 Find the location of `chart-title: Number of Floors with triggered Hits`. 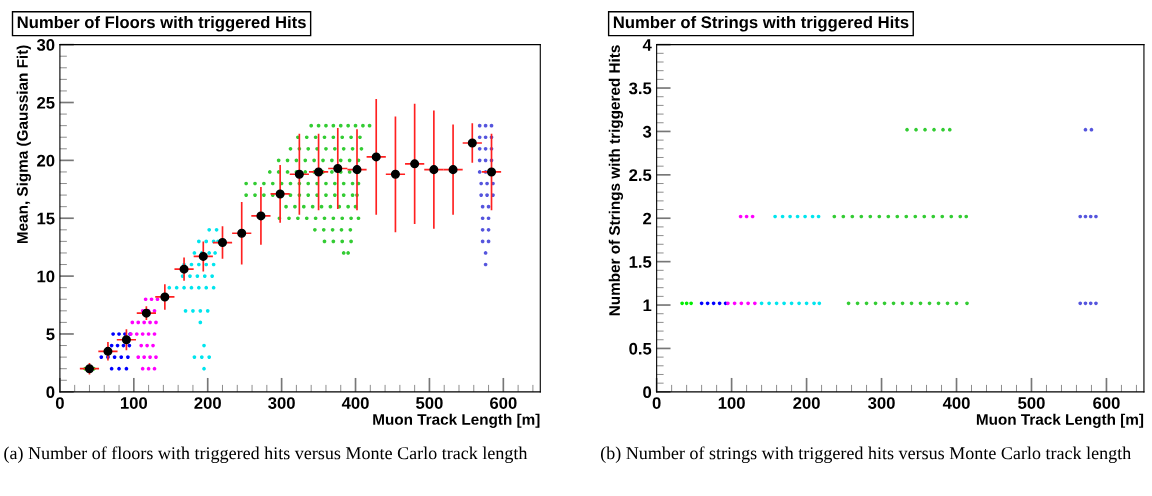

chart-title: Number of Floors with triggered Hits is located at coordinates (161, 23).